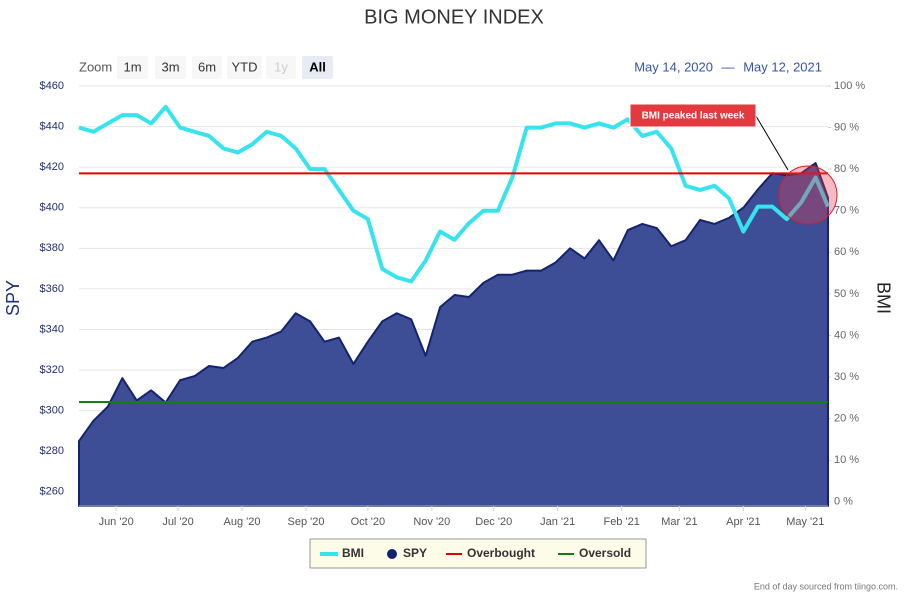 The width and height of the screenshot is (908, 596). What do you see at coordinates (883, 298) in the screenshot?
I see `y2-axis-title: BMI` at bounding box center [883, 298].